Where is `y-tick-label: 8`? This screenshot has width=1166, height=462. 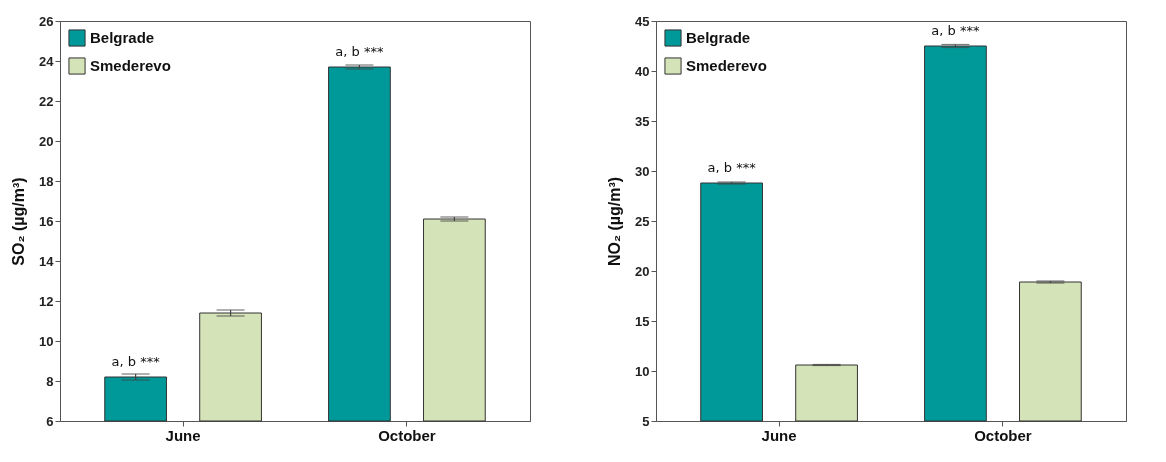 y-tick-label: 8 is located at coordinates (50, 381).